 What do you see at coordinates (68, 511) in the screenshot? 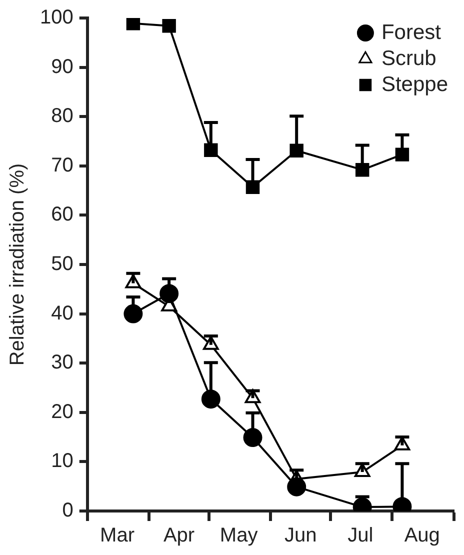
I see `y-tick-label: 0` at bounding box center [68, 511].